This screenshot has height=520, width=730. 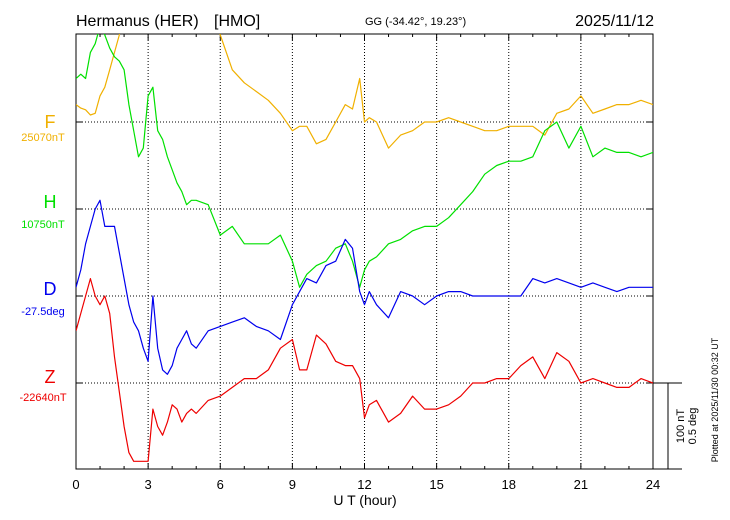 What do you see at coordinates (681, 426) in the screenshot?
I see `scale-label-nt: 100 nT` at bounding box center [681, 426].